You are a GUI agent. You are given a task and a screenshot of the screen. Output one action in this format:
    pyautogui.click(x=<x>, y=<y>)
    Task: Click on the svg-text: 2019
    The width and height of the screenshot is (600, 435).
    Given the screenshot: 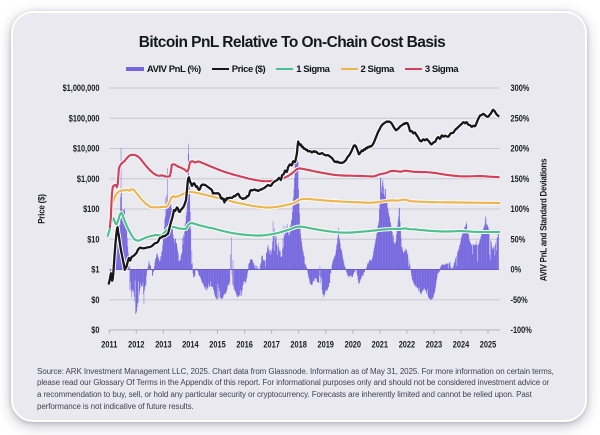 What is the action you would take?
    pyautogui.click(x=325, y=345)
    